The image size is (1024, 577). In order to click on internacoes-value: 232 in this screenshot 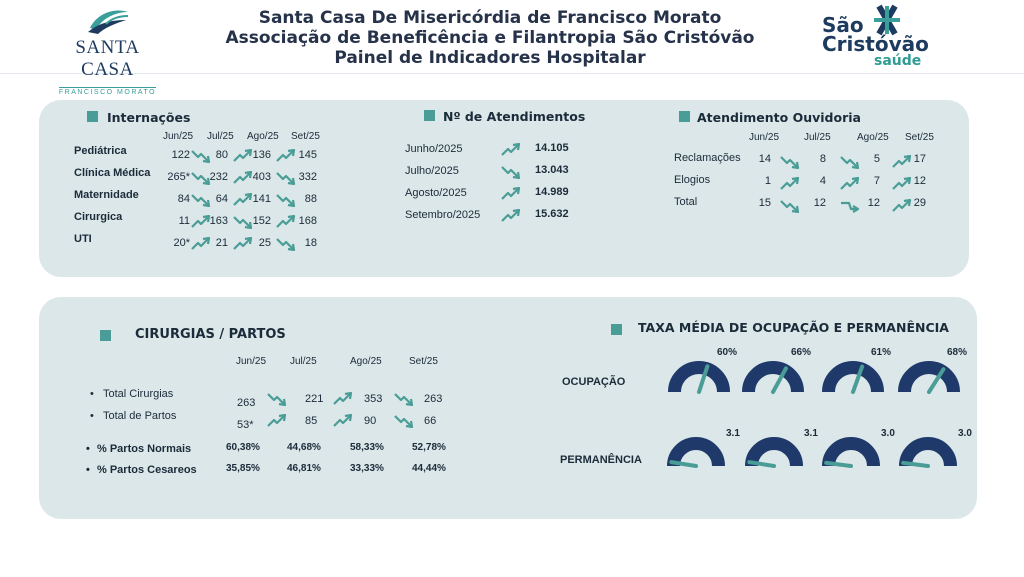, I will do `click(218, 177)`.